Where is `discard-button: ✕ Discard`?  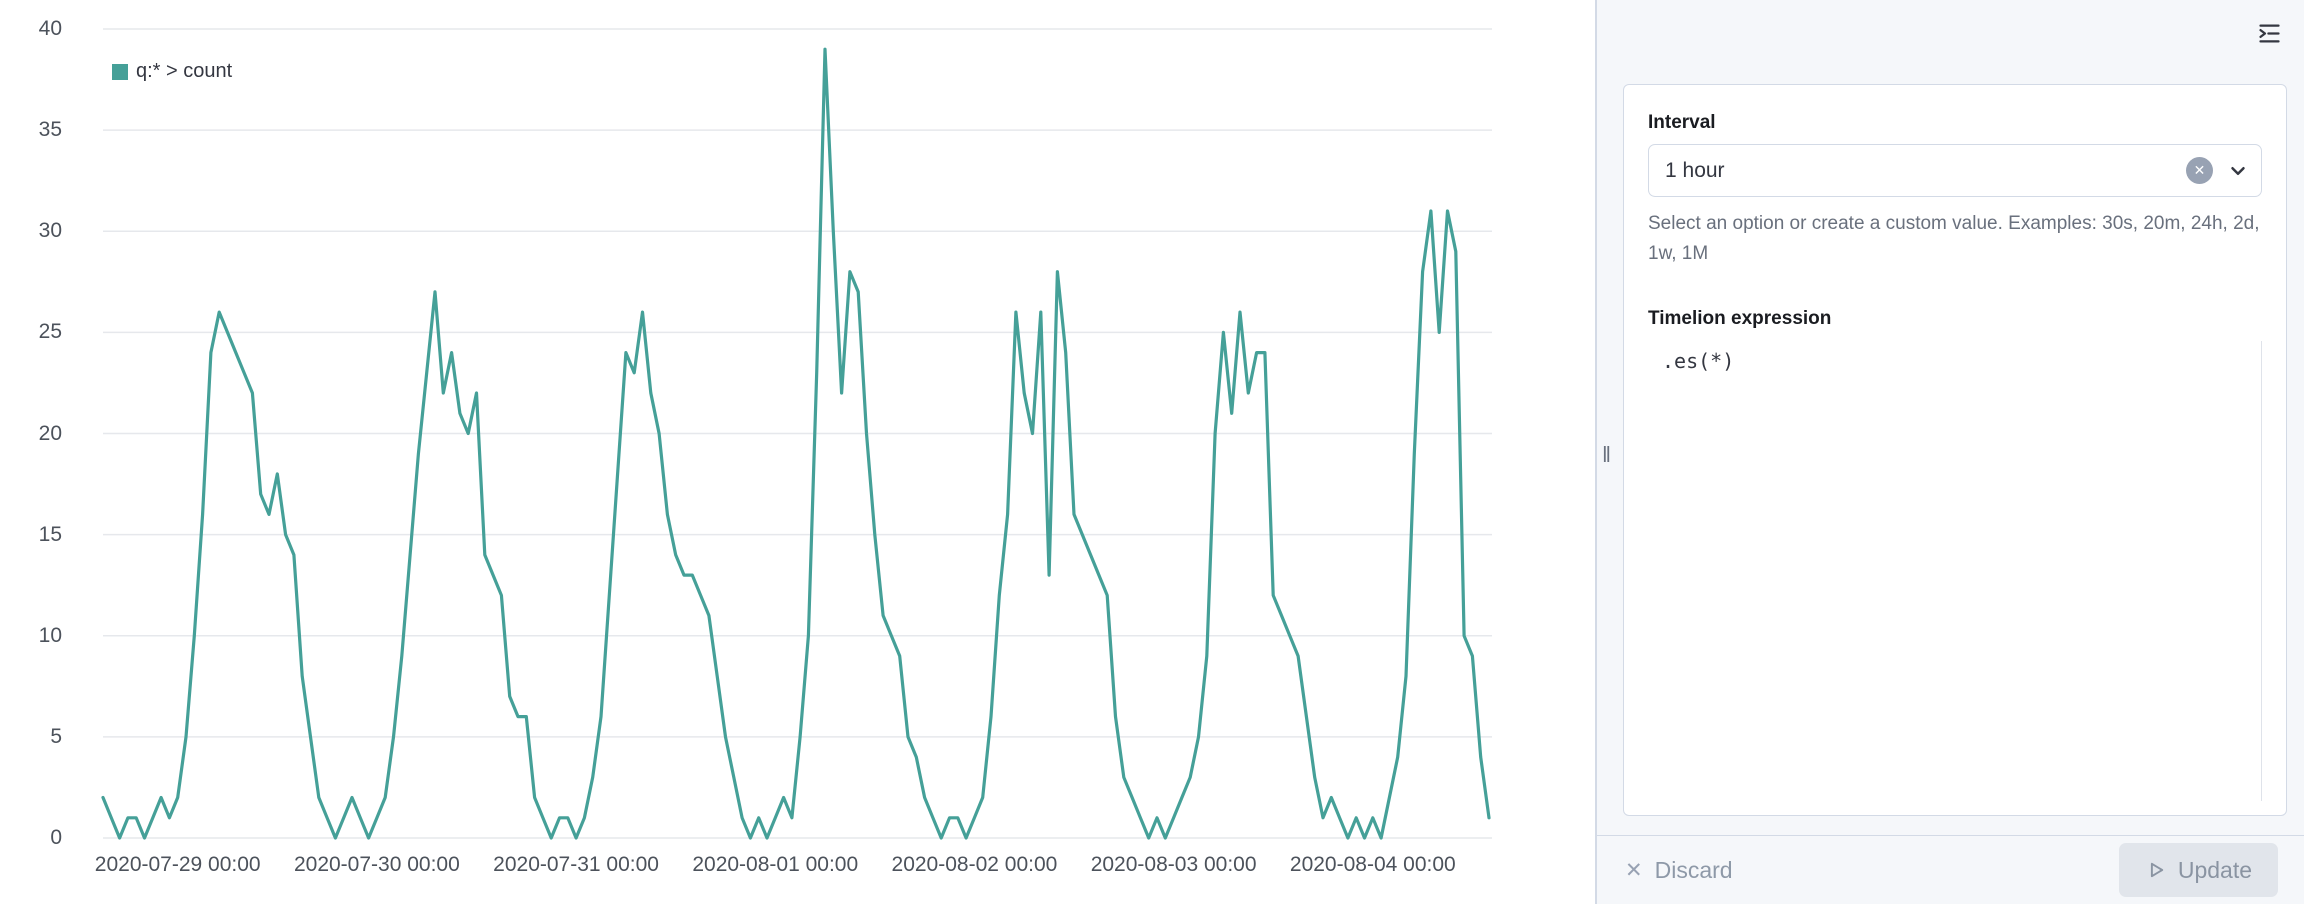
discard-button: ✕ Discard is located at coordinates (1679, 870).